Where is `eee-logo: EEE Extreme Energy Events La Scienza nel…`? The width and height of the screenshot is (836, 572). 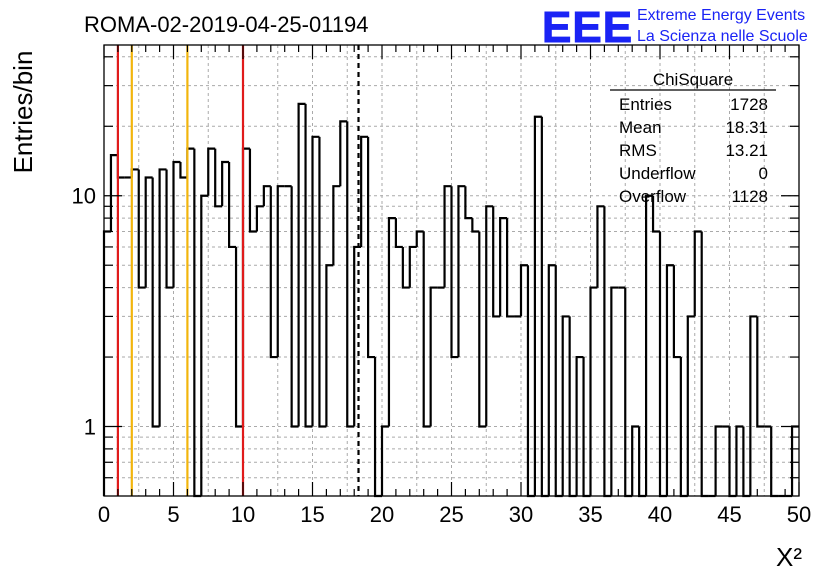 eee-logo: EEE Extreme Energy Events La Scienza nel… is located at coordinates (675, 28).